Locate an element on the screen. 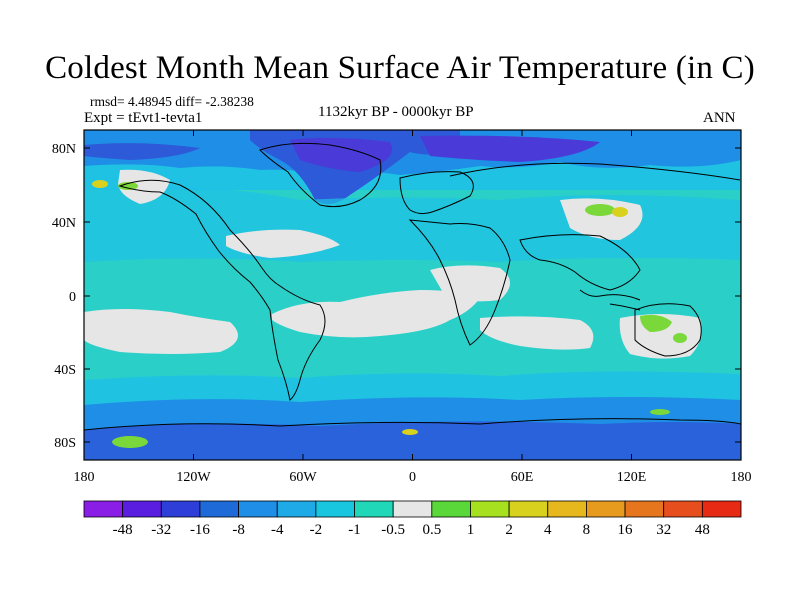 The image size is (800, 600). colorbar-label: 16 is located at coordinates (626, 530).